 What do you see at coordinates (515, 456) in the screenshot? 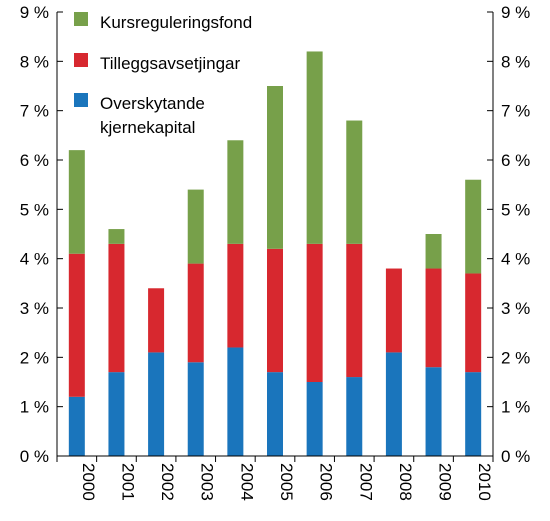
I see `y-tick-label-right: 0 %` at bounding box center [515, 456].